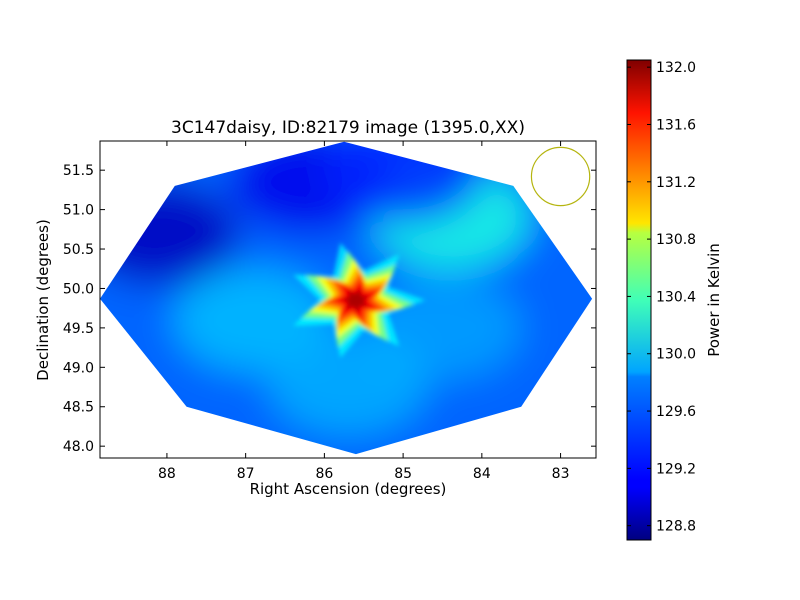  What do you see at coordinates (78, 211) in the screenshot?
I see `y-tick-label: 51.0` at bounding box center [78, 211].